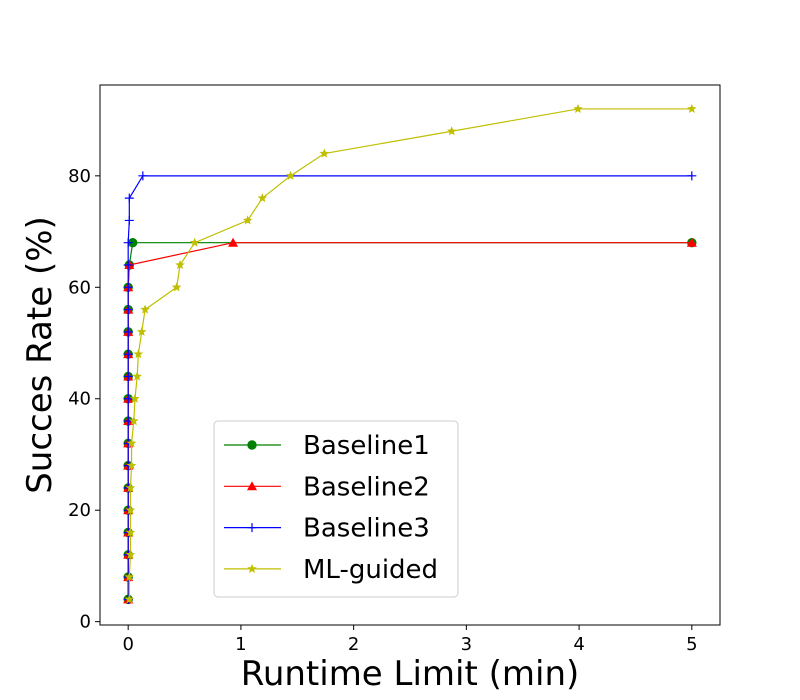 This screenshot has height=700, width=800. I want to click on legend-label: Baseline2, so click(366, 487).